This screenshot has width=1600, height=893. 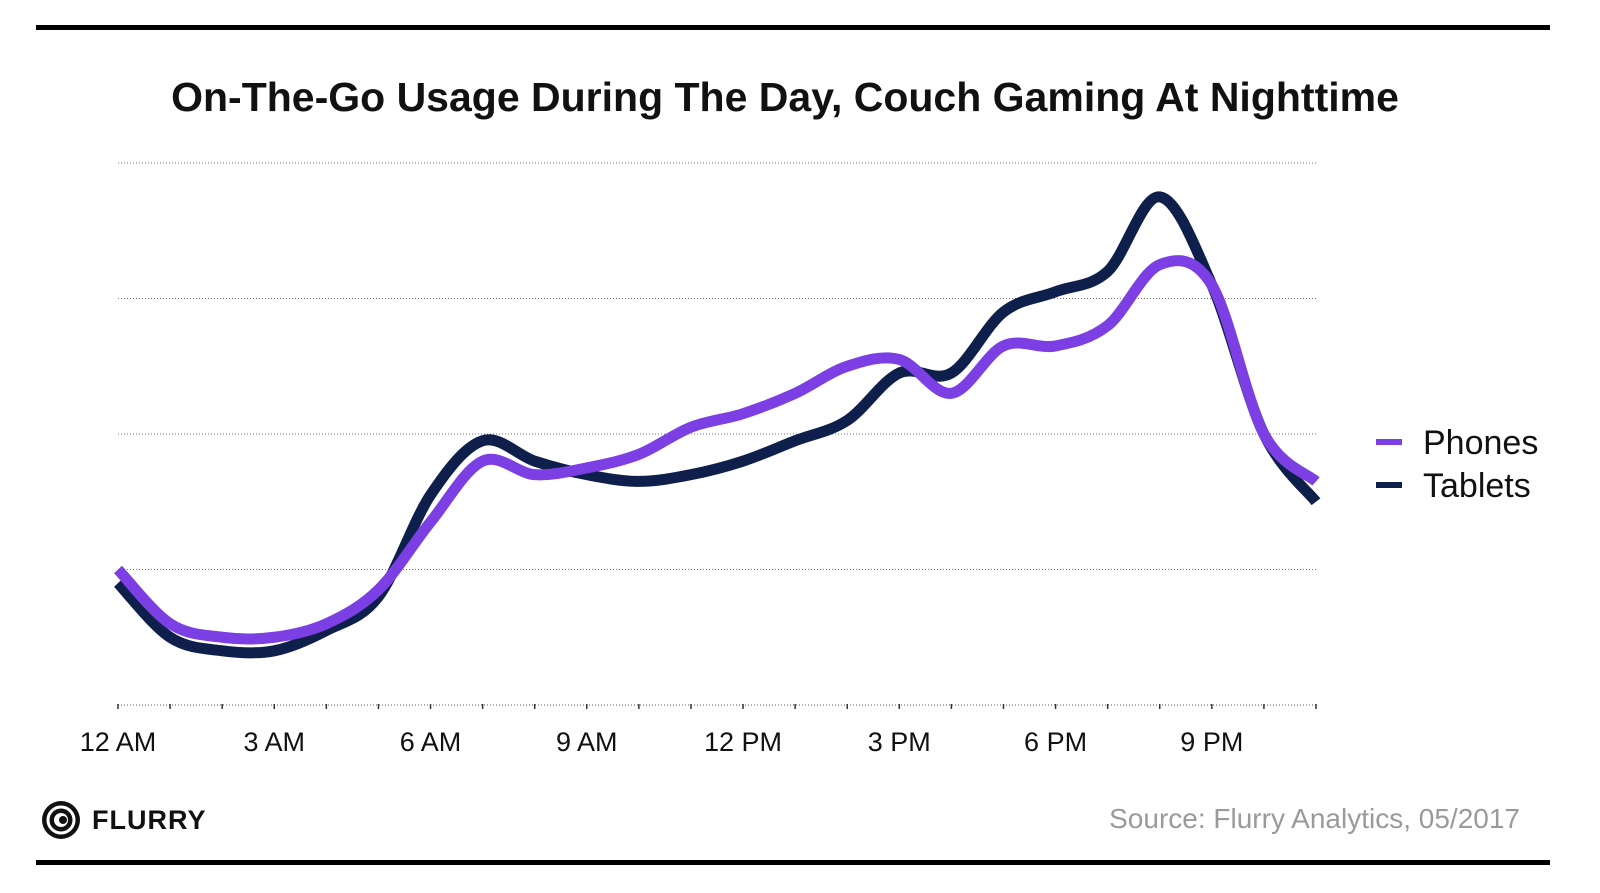 I want to click on legend-label-tablets: Tablets, so click(x=1477, y=486).